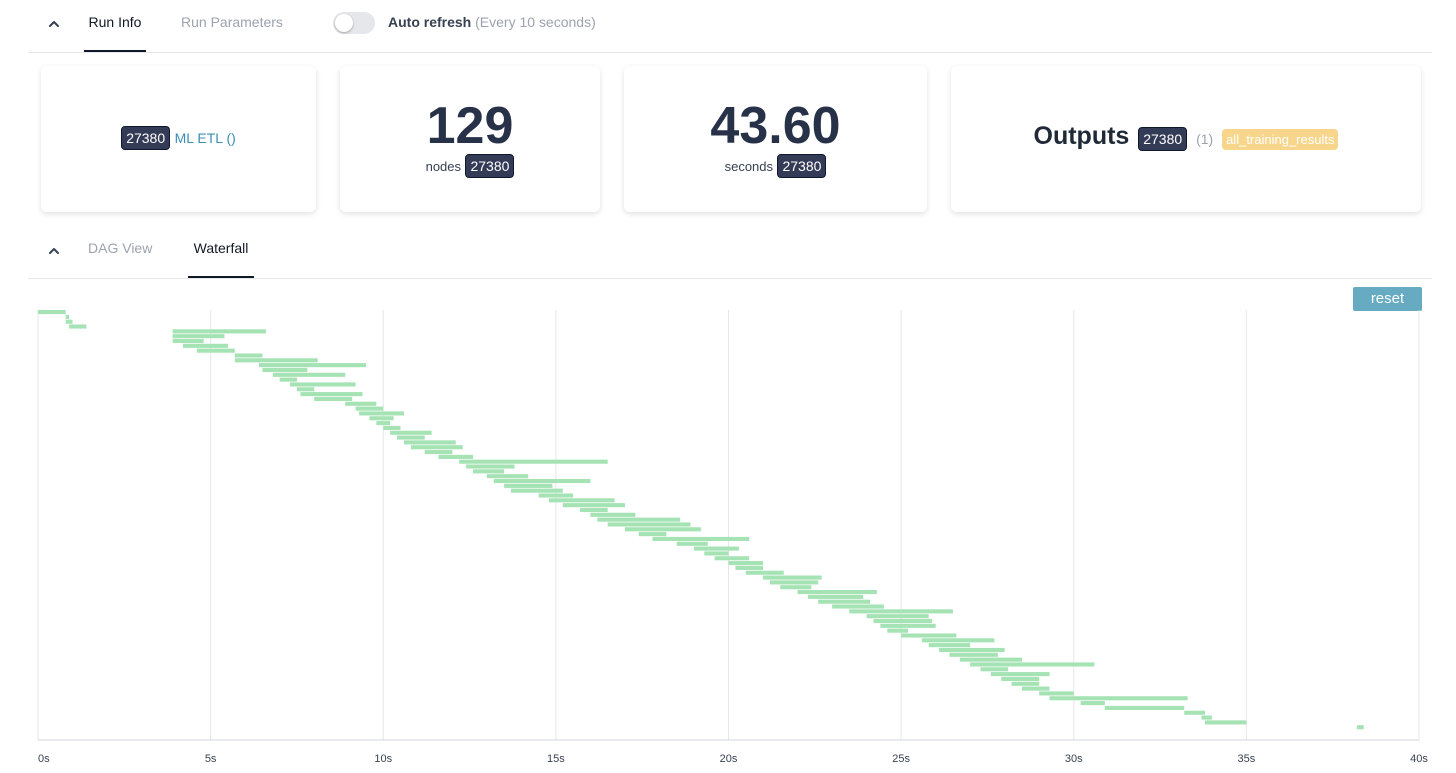  What do you see at coordinates (205, 138) in the screenshot?
I see `run-name-link: ML ETL ()` at bounding box center [205, 138].